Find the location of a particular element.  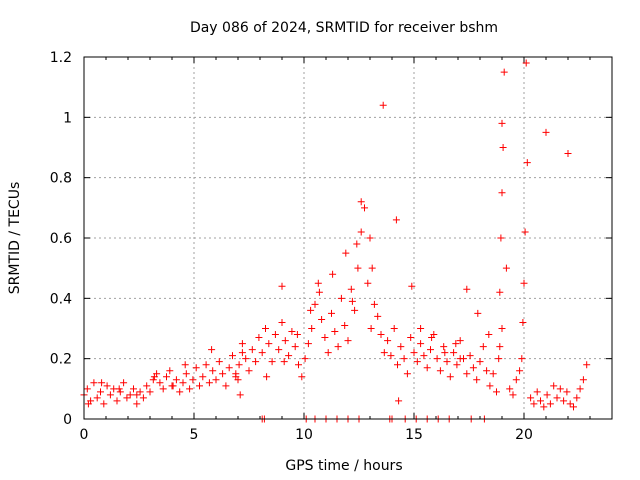

y-axis-title: SRMTID / TECUs is located at coordinates (15, 238).